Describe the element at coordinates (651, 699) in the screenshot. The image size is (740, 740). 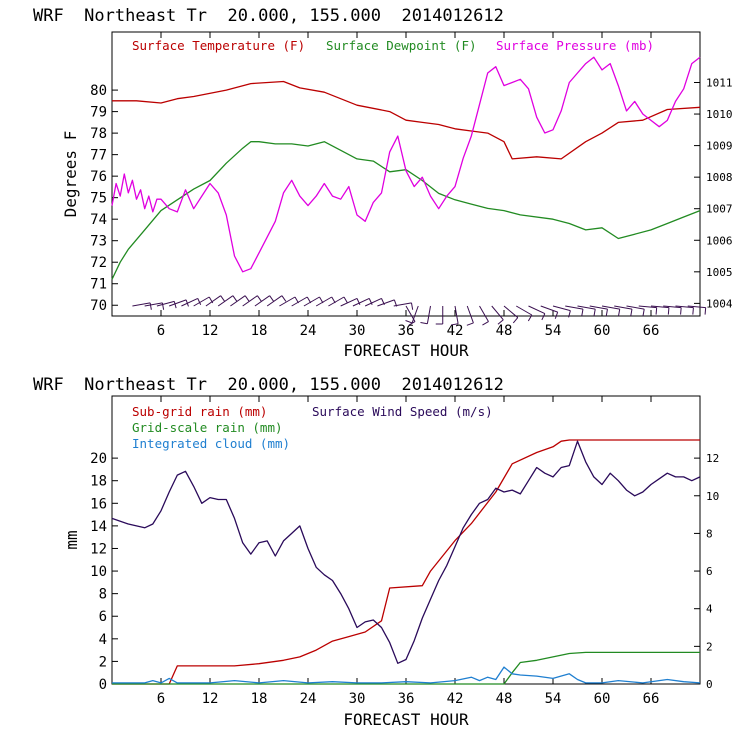
I see `x-tick-label: 66` at that location.